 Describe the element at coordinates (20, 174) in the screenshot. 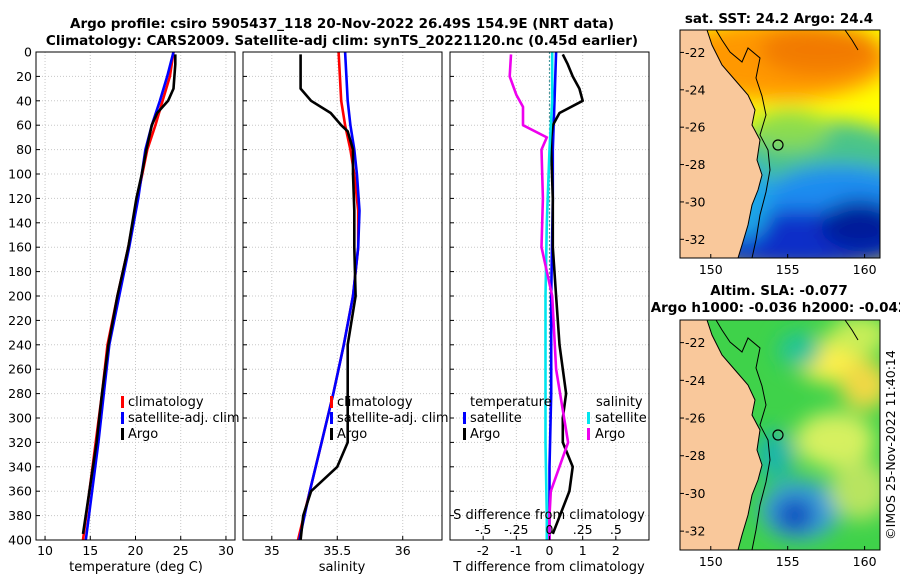

I see `y-tick-label: 100` at that location.